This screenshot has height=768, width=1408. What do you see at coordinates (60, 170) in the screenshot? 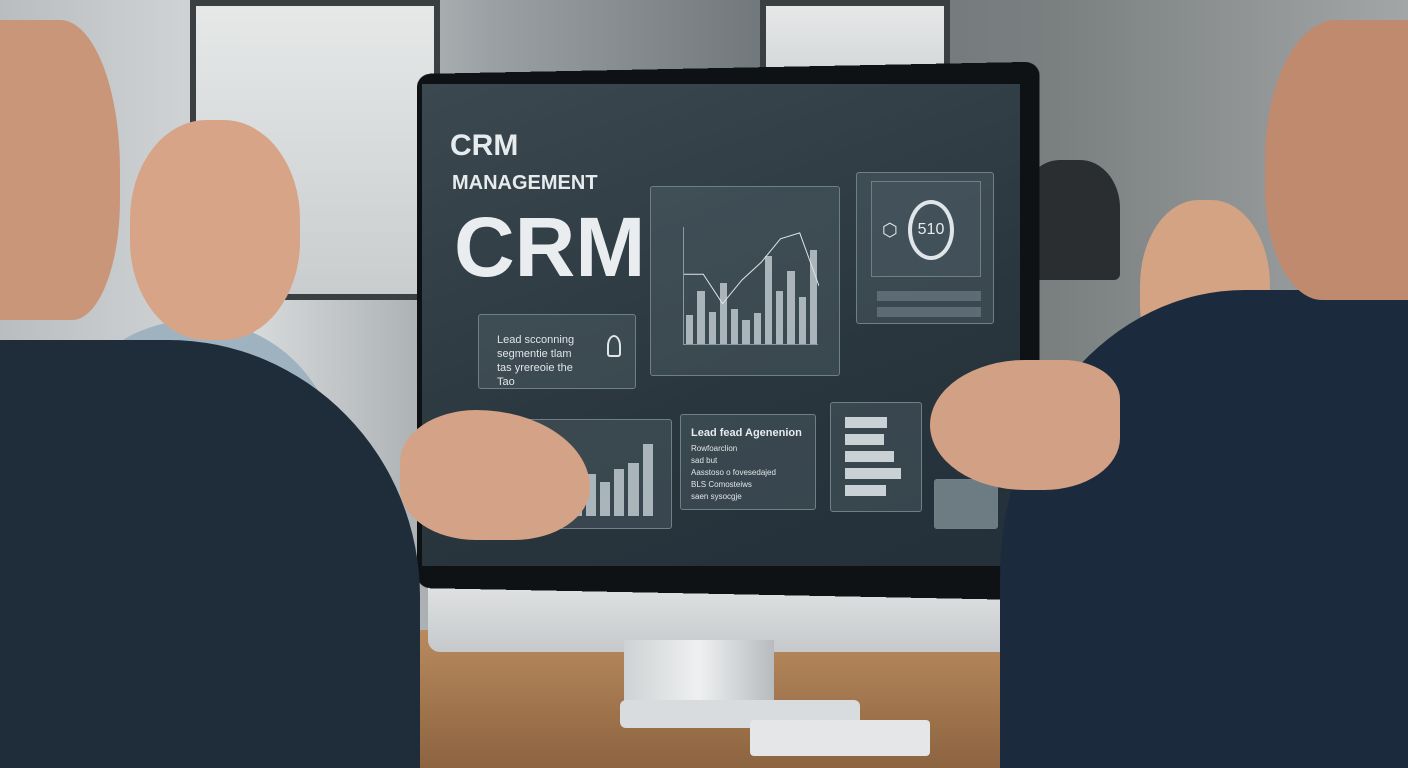
I see `man-left-face` at bounding box center [60, 170].